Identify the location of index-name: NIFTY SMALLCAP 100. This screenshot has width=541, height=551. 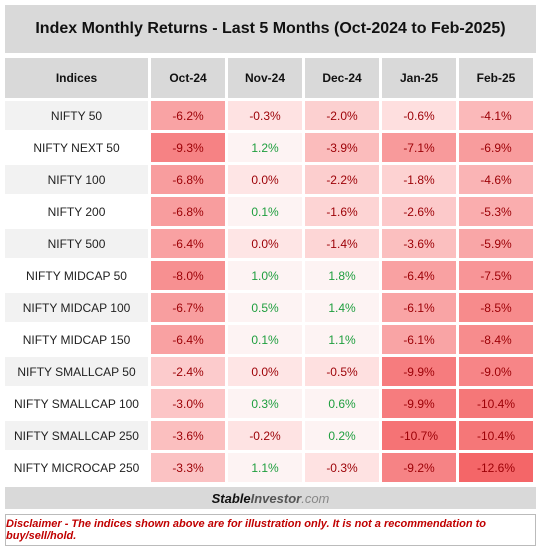
(76, 403).